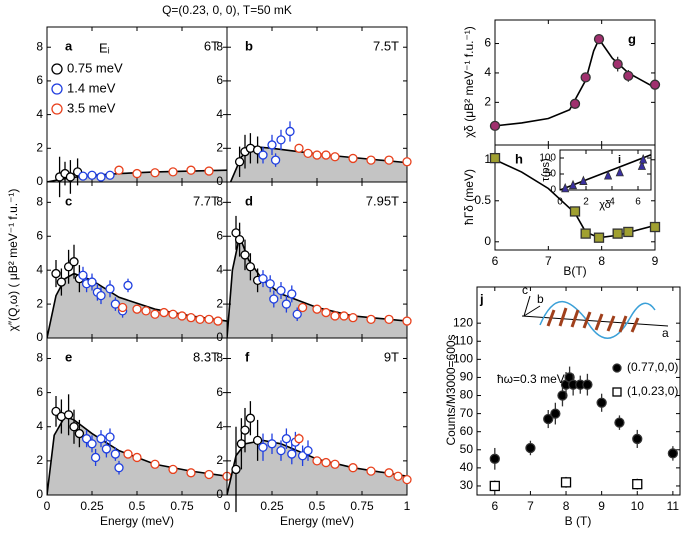  I want to click on axis-label: b, so click(540, 299).